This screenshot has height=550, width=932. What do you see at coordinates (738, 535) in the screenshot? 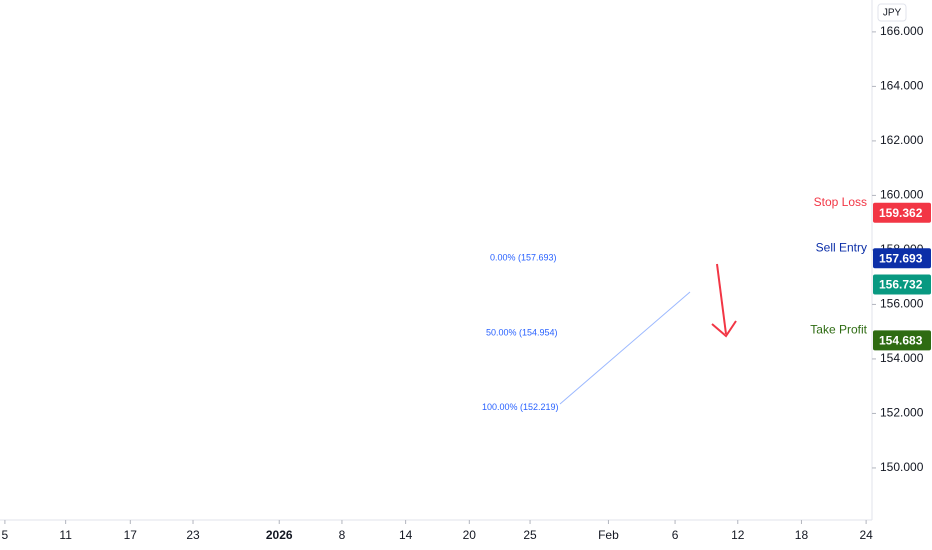
I see `x-tick-label: 12` at bounding box center [738, 535].